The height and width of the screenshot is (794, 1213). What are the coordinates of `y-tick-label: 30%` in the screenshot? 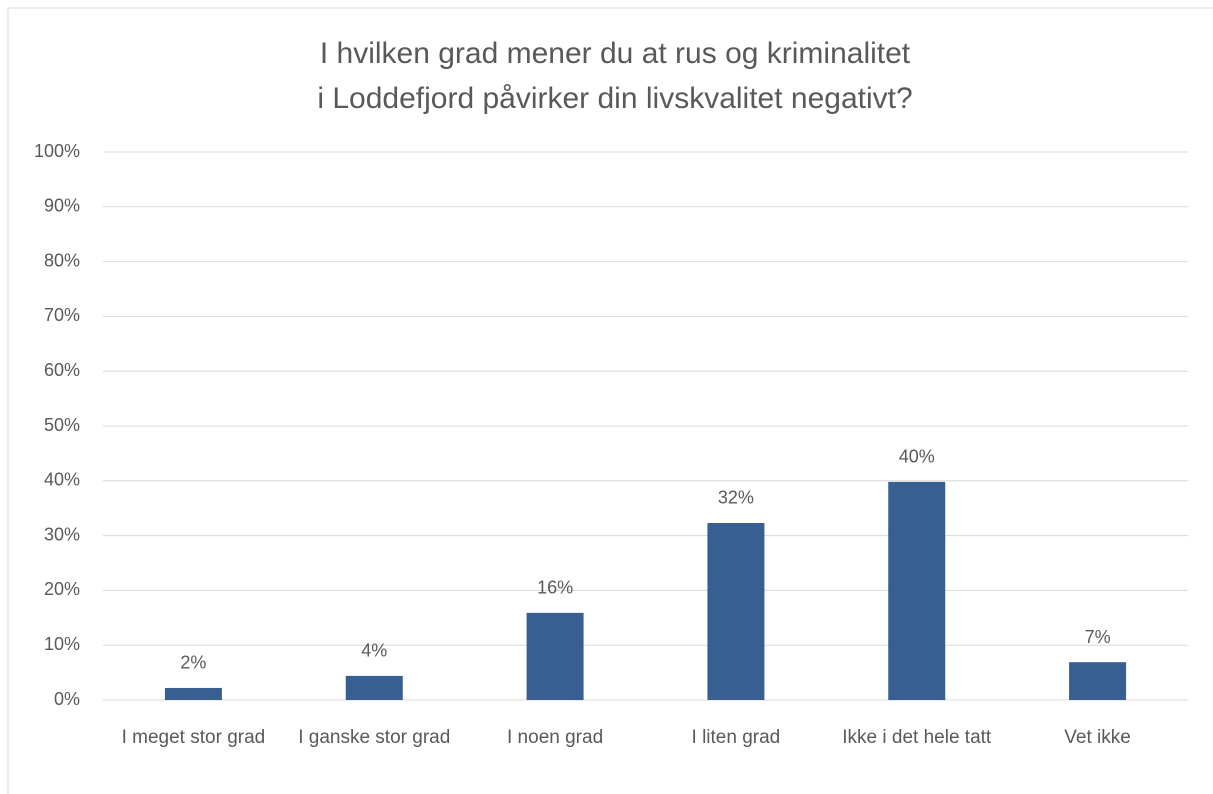 It's located at (62, 534).